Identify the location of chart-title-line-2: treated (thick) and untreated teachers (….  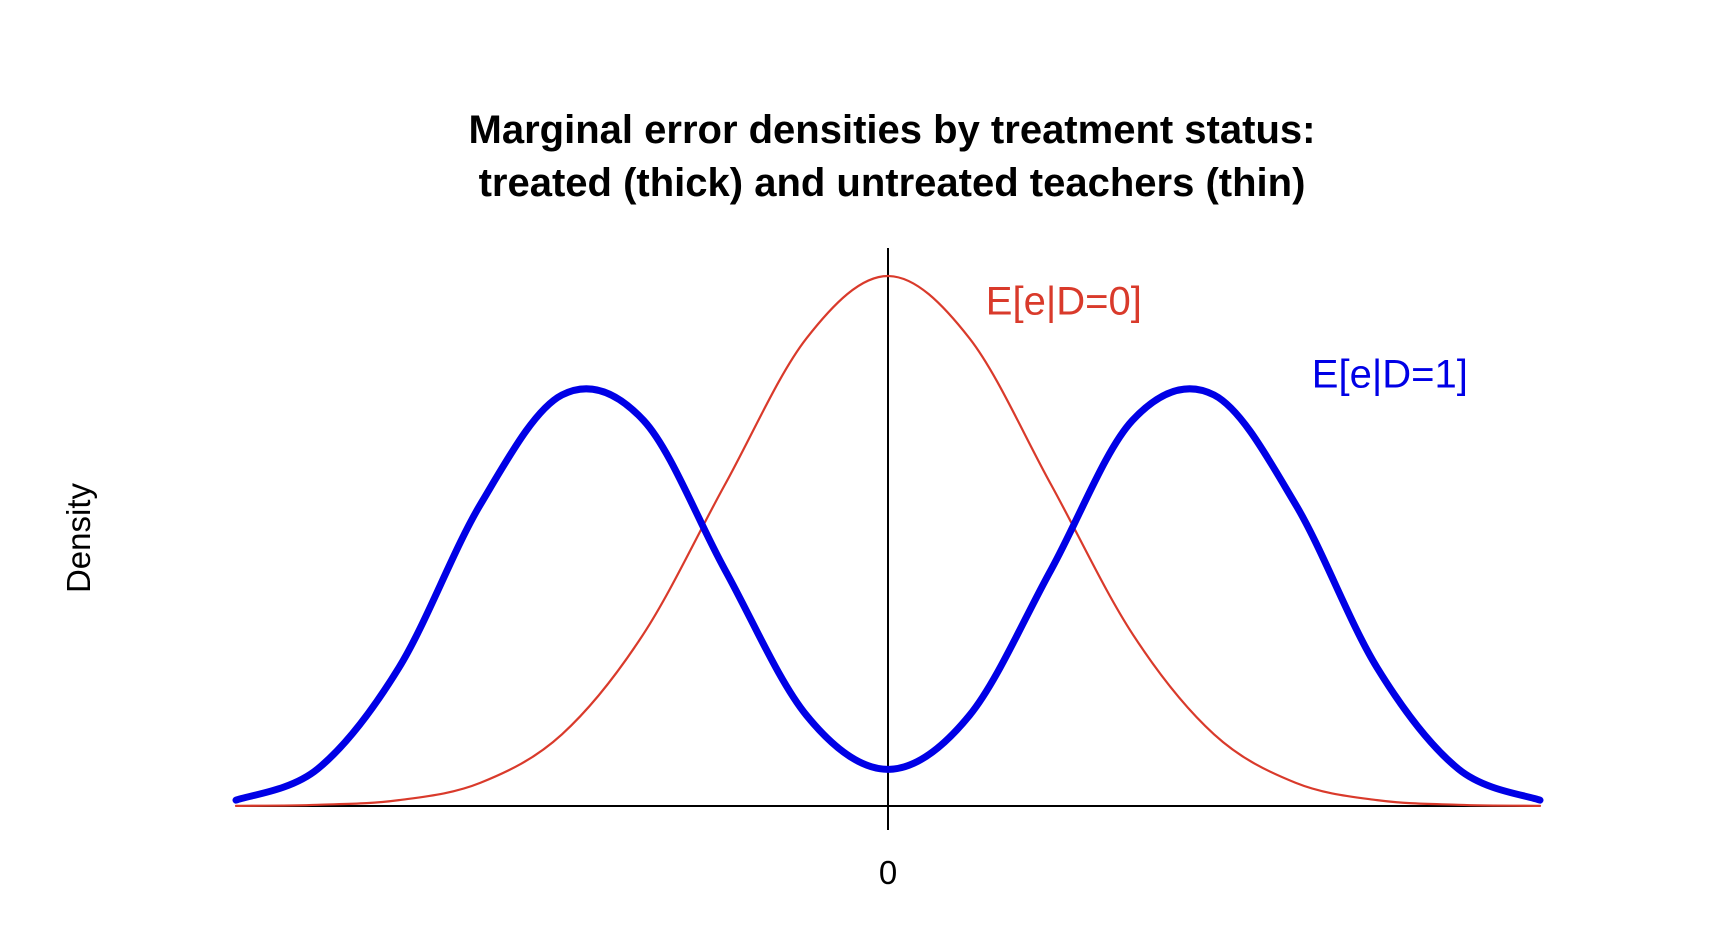
(892, 183).